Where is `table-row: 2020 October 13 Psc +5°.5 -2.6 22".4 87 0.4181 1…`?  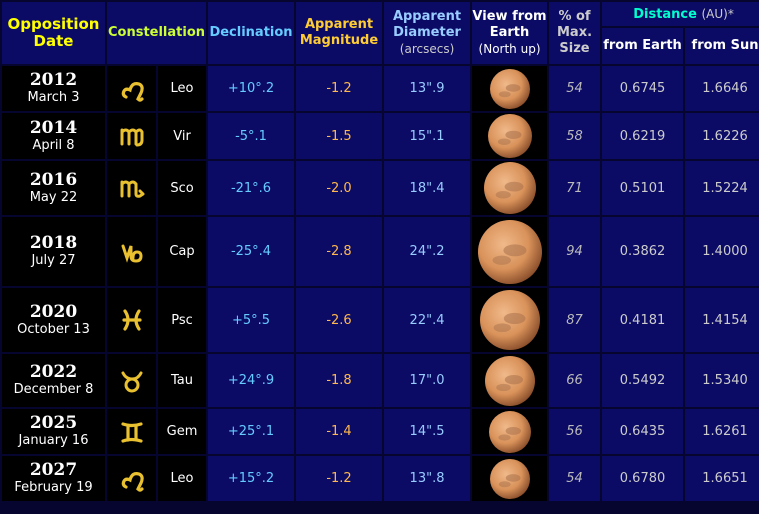
table-row: 2020 October 13 Psc +5°.5 -2.6 22".4 87 0.4181 1… is located at coordinates (380, 320).